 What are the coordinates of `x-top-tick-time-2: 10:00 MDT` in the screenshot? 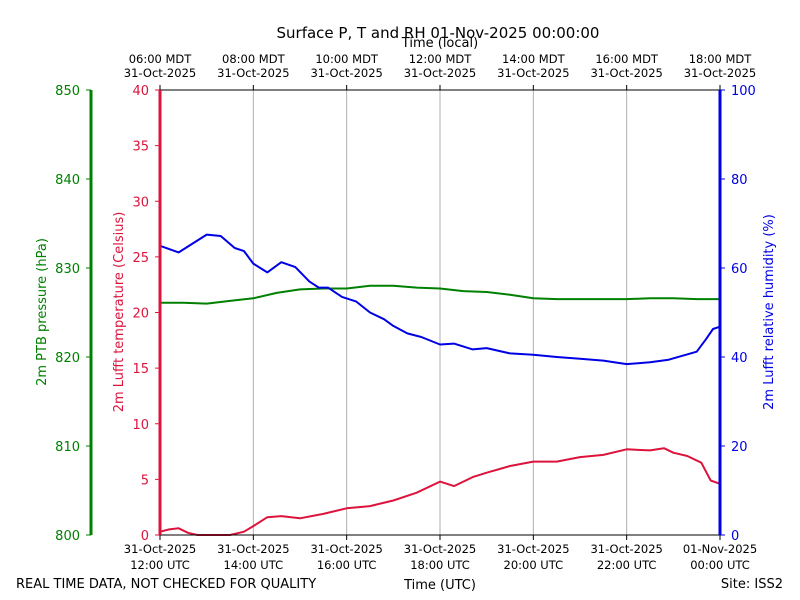 It's located at (347, 59).